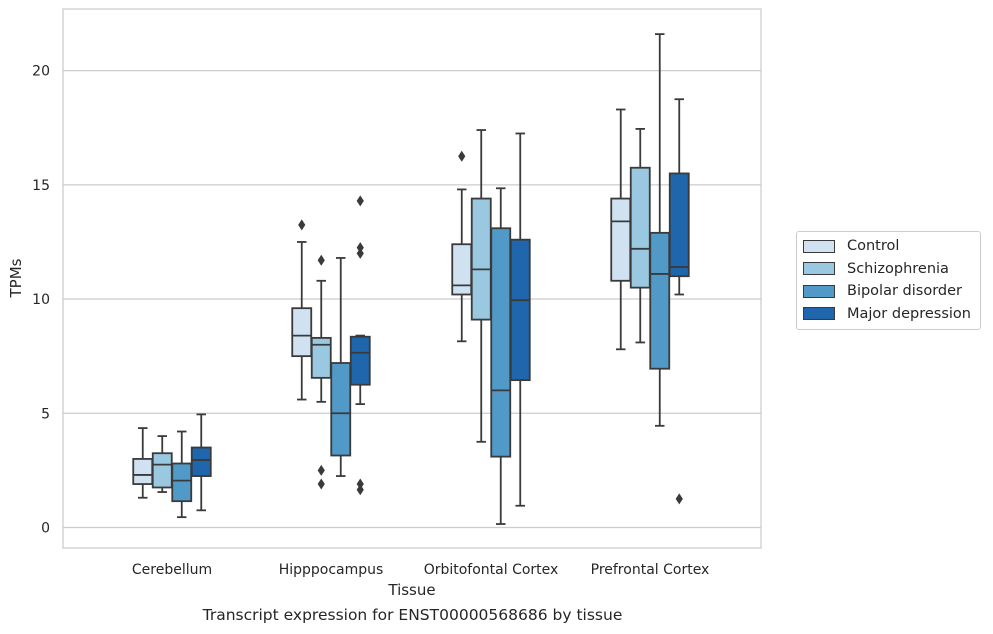  I want to click on x-tick-label: Cerebellum, so click(172, 570).